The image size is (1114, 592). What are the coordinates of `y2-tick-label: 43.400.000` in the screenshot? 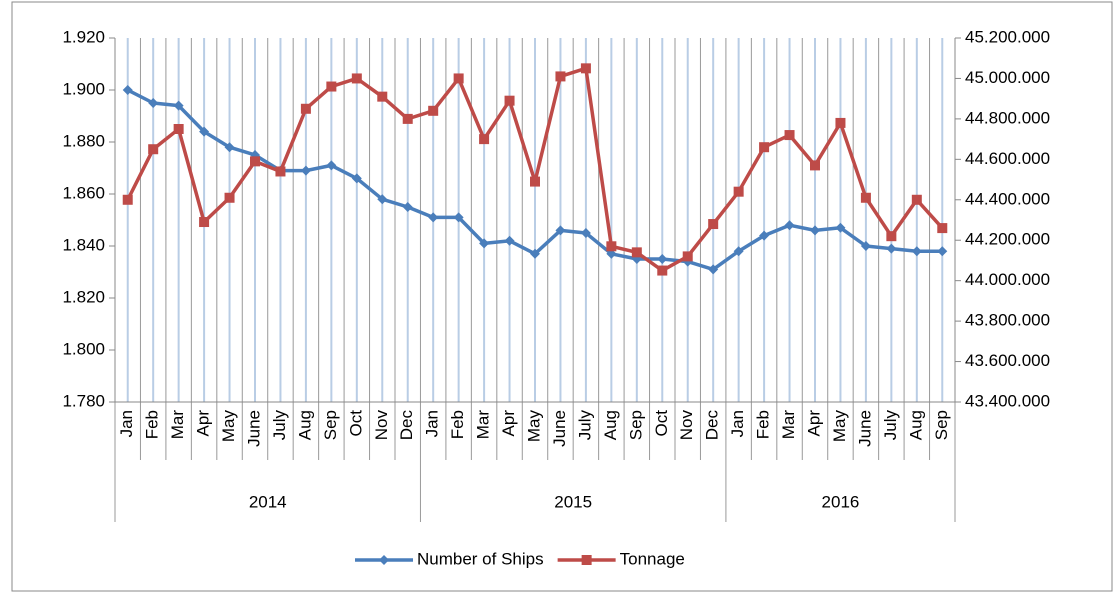 It's located at (1007, 400).